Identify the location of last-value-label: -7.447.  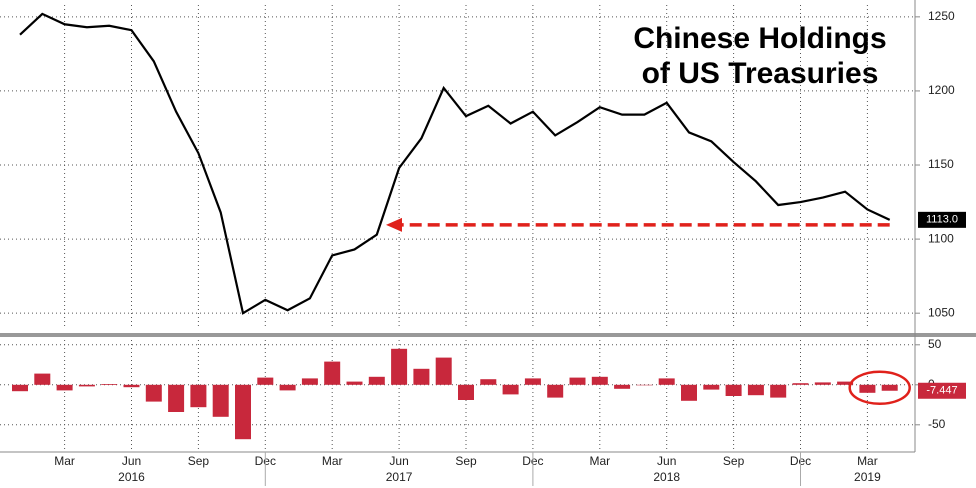
(941, 391).